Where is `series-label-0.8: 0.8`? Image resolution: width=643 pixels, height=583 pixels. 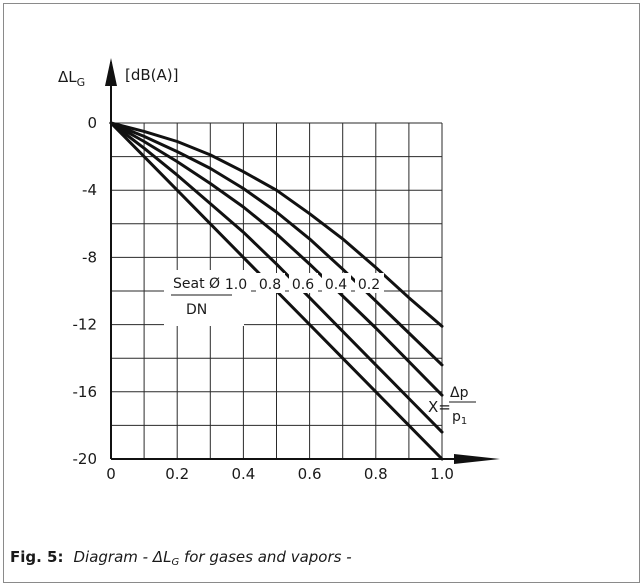
series-label-0.8: 0.8 is located at coordinates (270, 285).